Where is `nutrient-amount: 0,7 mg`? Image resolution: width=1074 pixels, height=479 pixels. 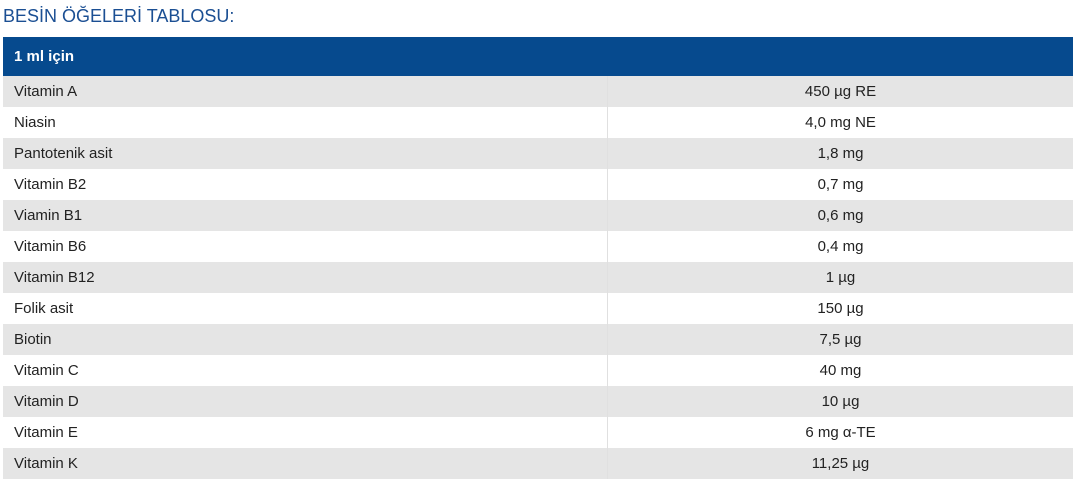 nutrient-amount: 0,7 mg is located at coordinates (840, 184).